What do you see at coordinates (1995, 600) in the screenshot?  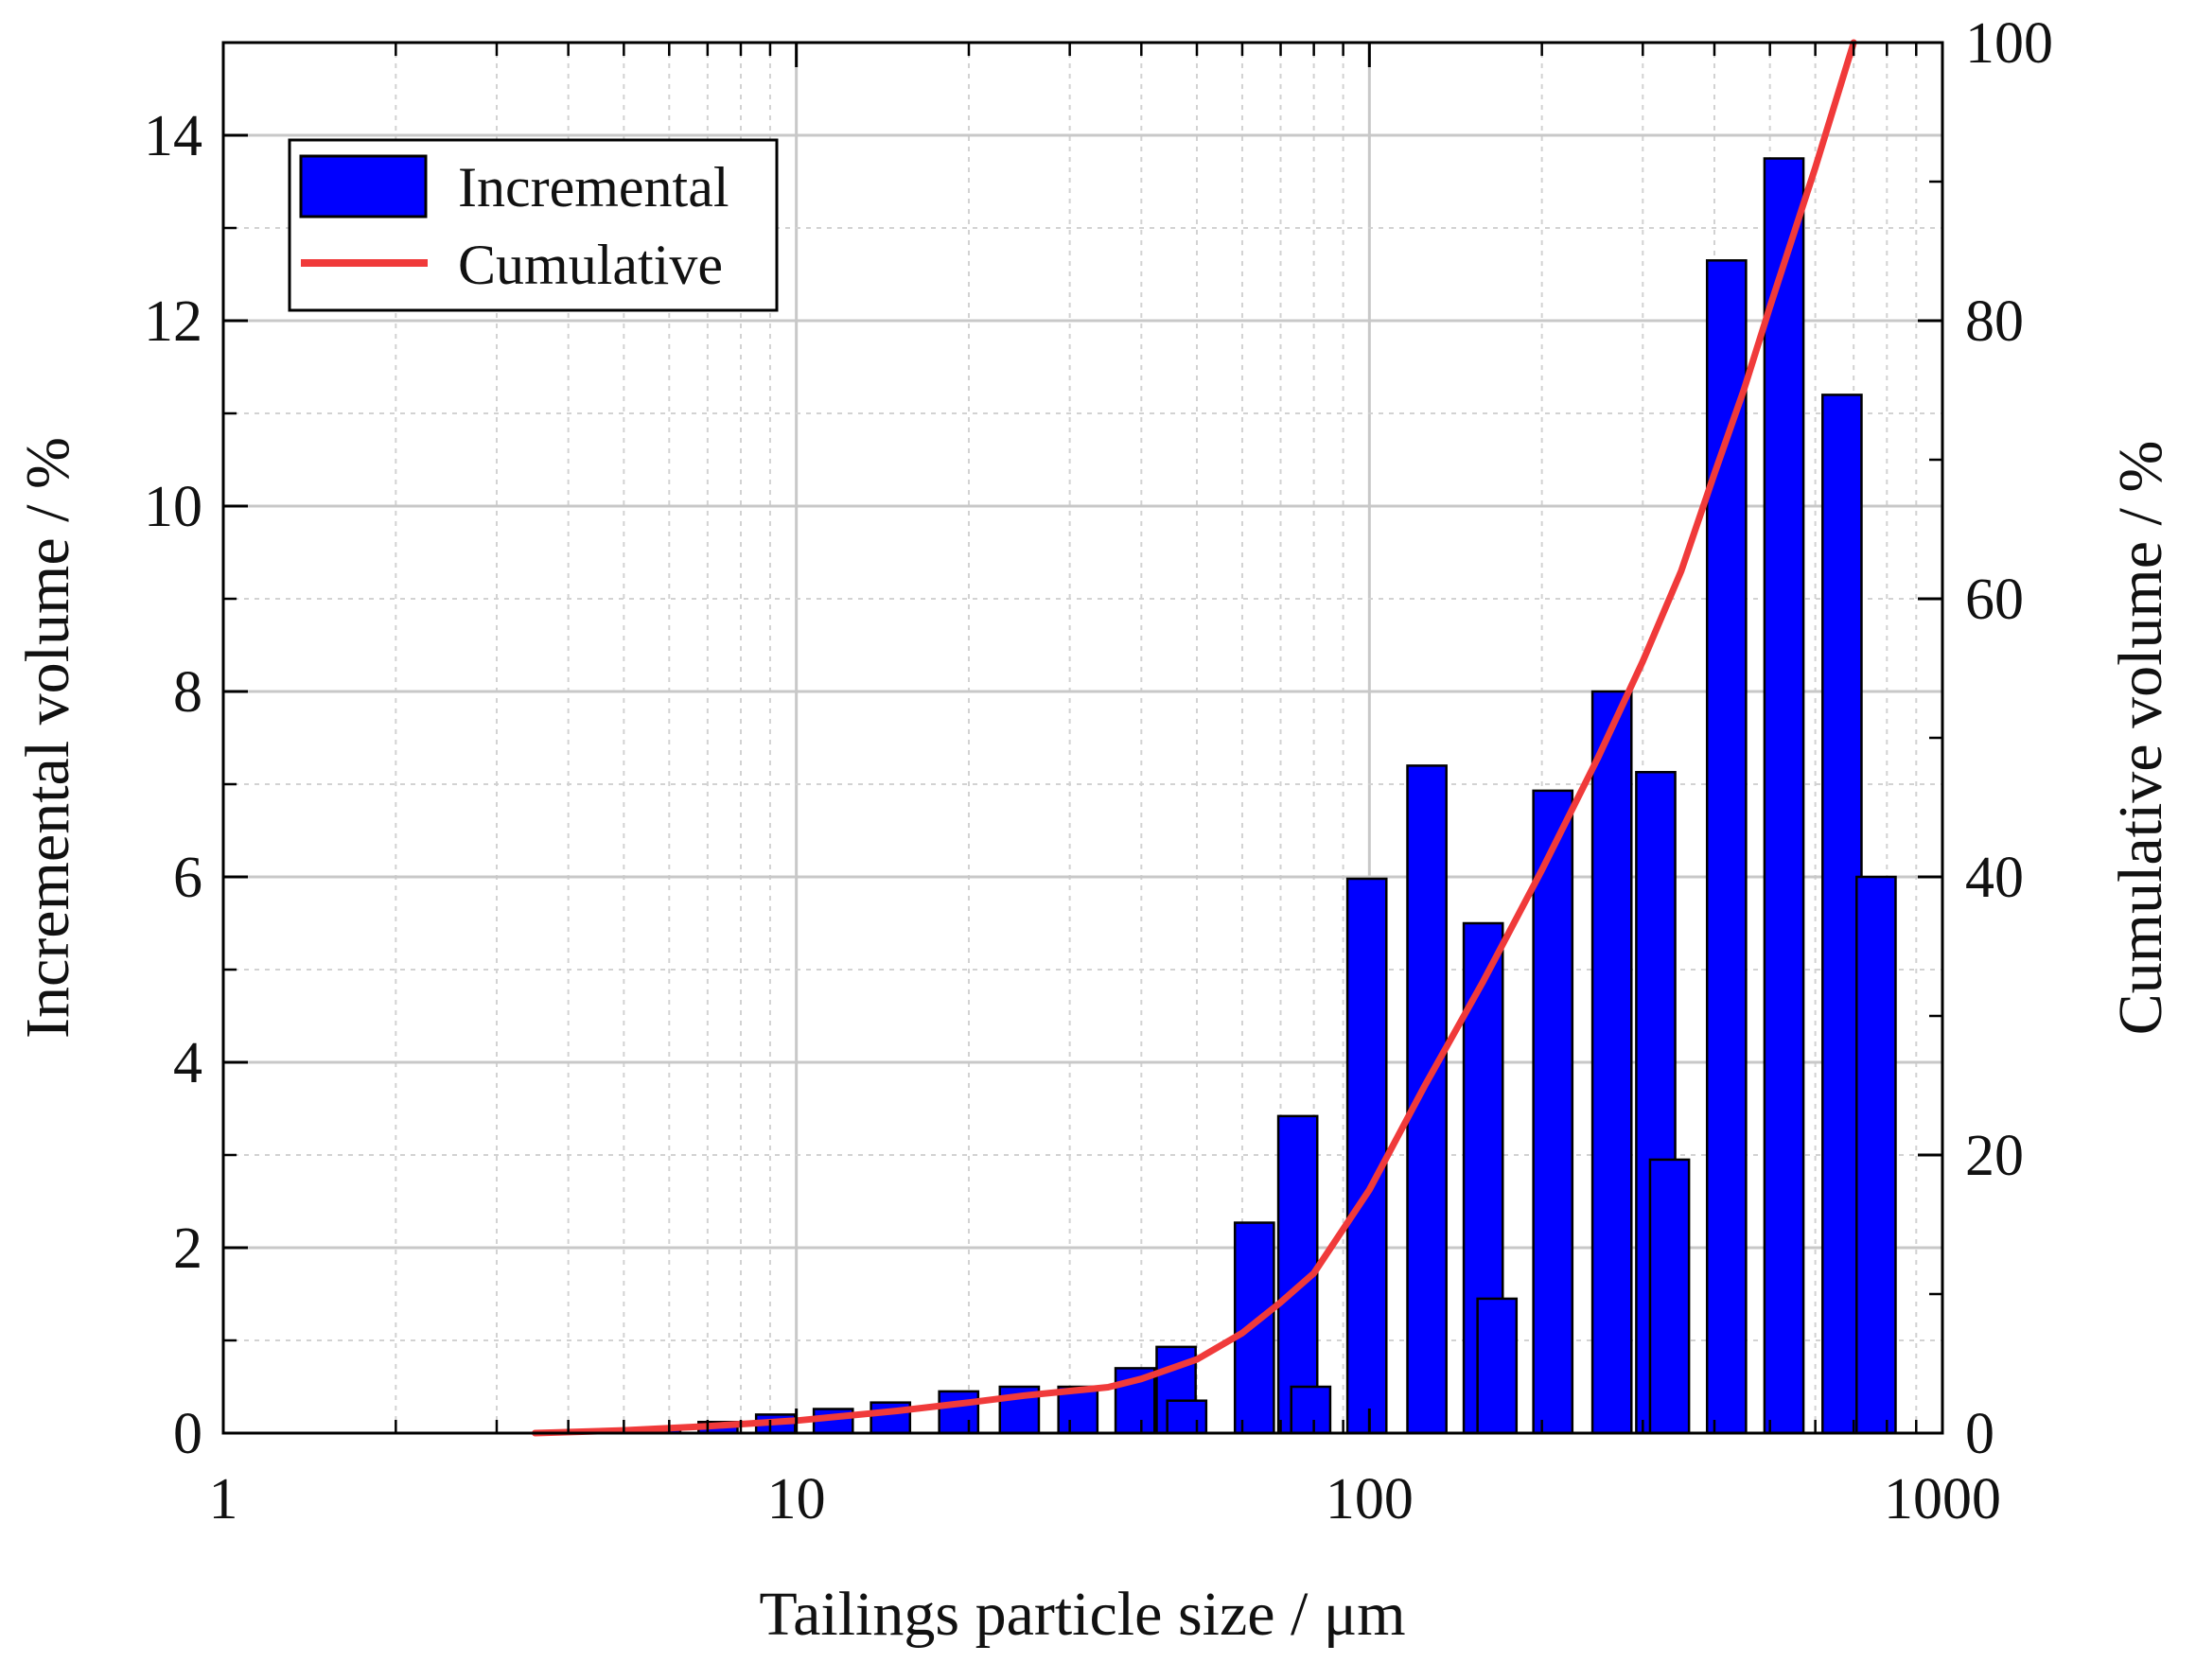 I see `y-right-tick-label: 60` at bounding box center [1995, 600].